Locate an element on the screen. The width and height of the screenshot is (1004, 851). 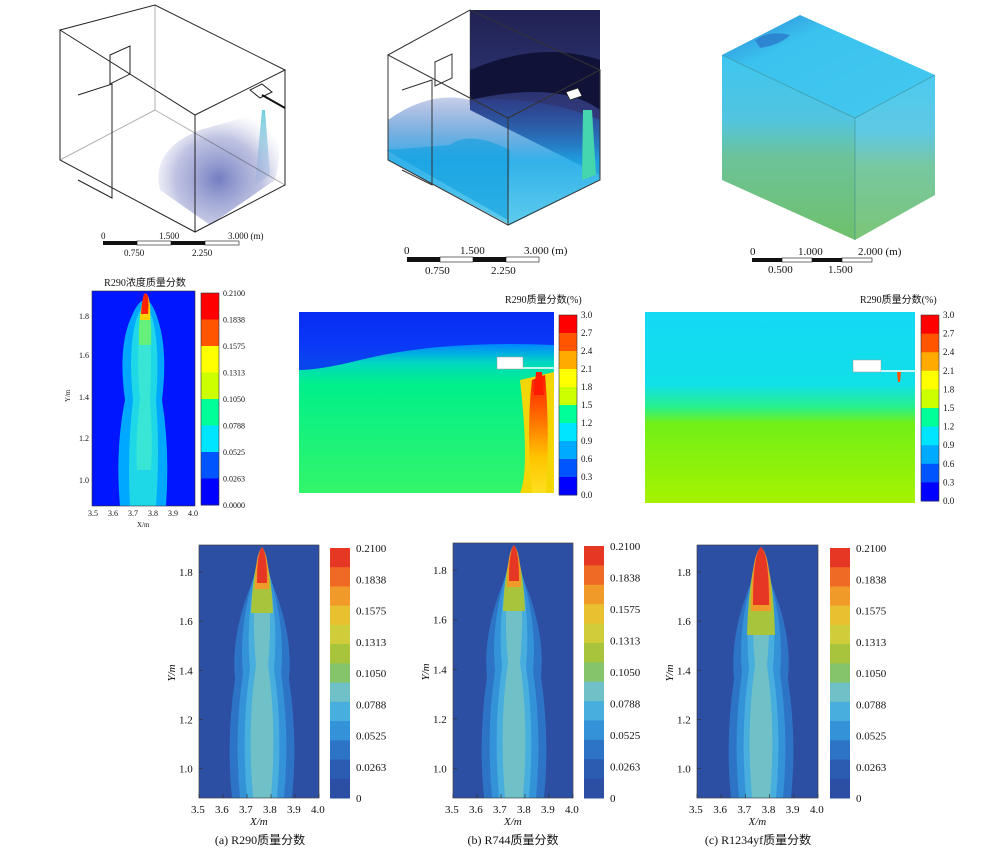
colorbar-tick-label: 0.2100 is located at coordinates (234, 293).